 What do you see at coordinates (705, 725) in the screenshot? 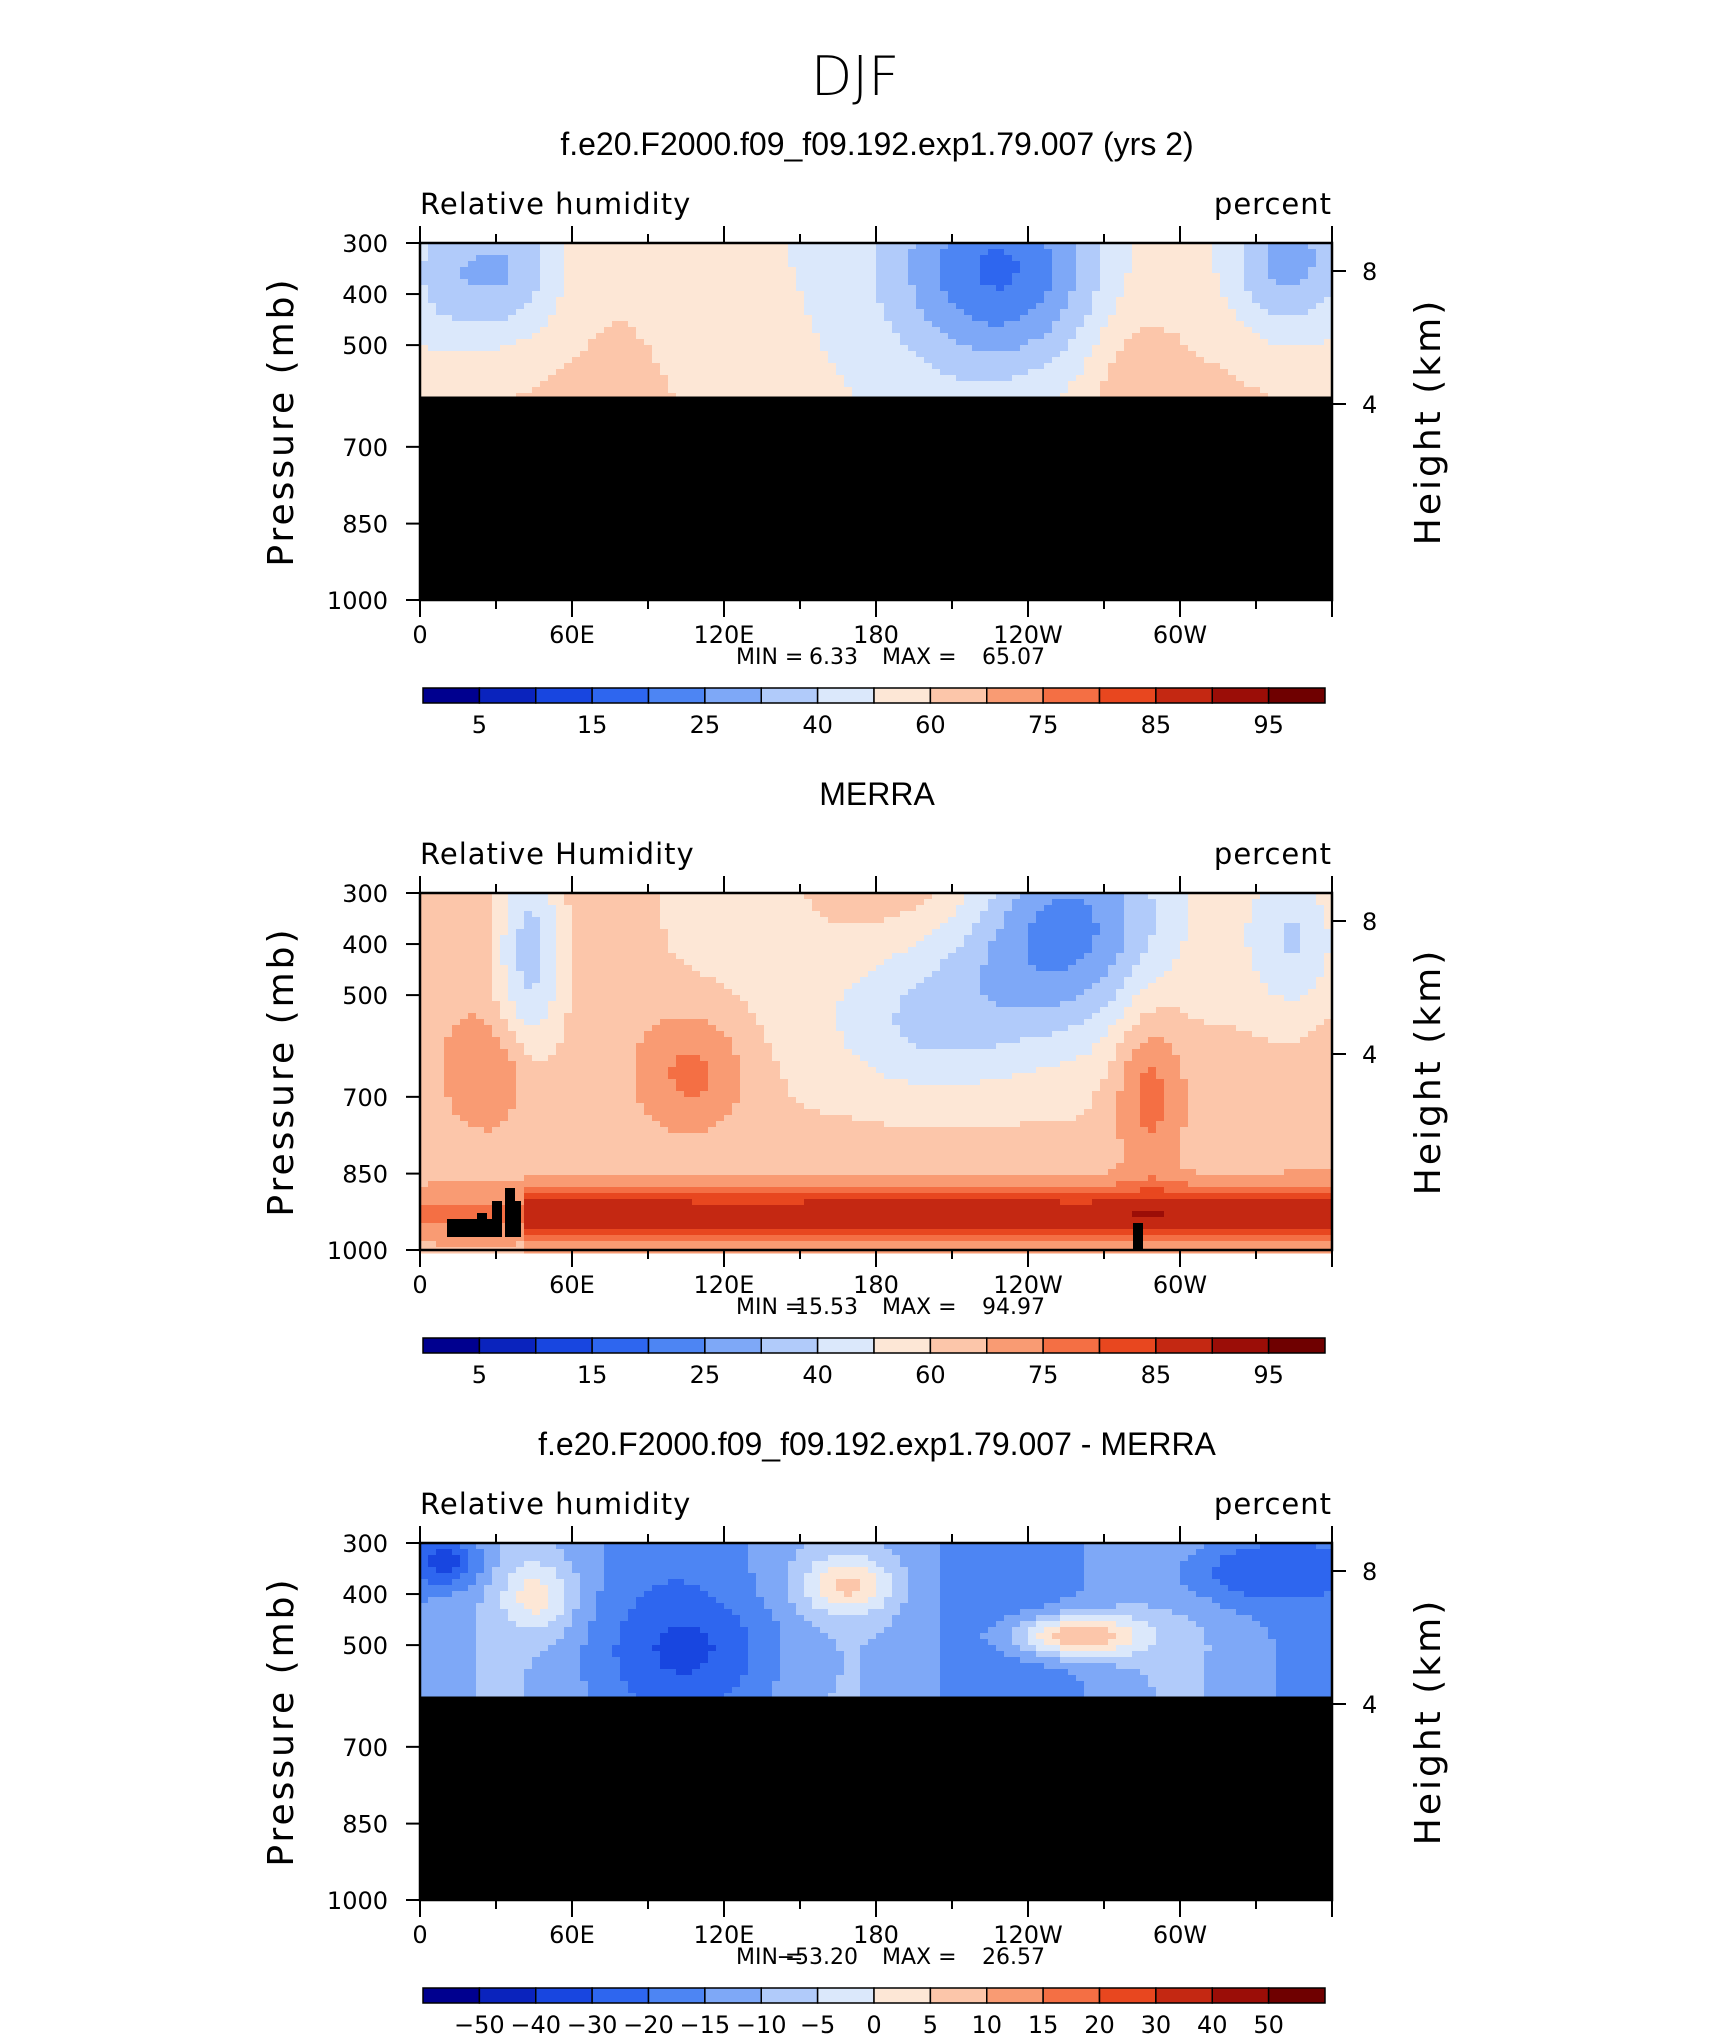
I see `colorbar-label: 25` at bounding box center [705, 725].